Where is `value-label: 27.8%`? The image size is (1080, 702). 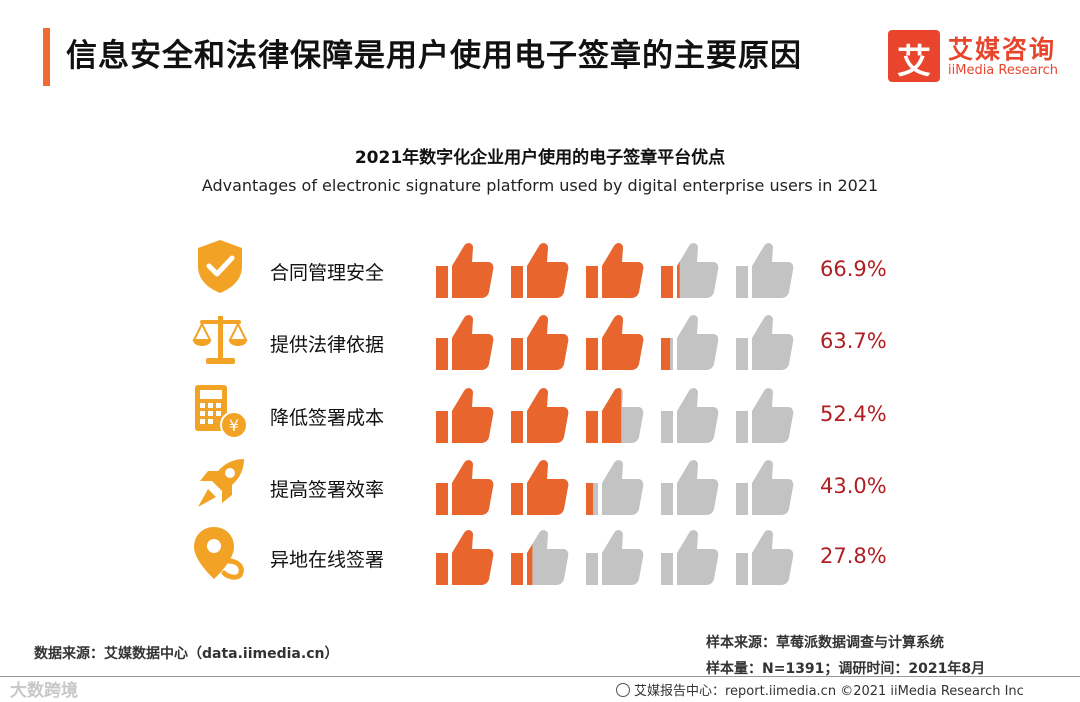
value-label: 27.8% is located at coordinates (853, 556).